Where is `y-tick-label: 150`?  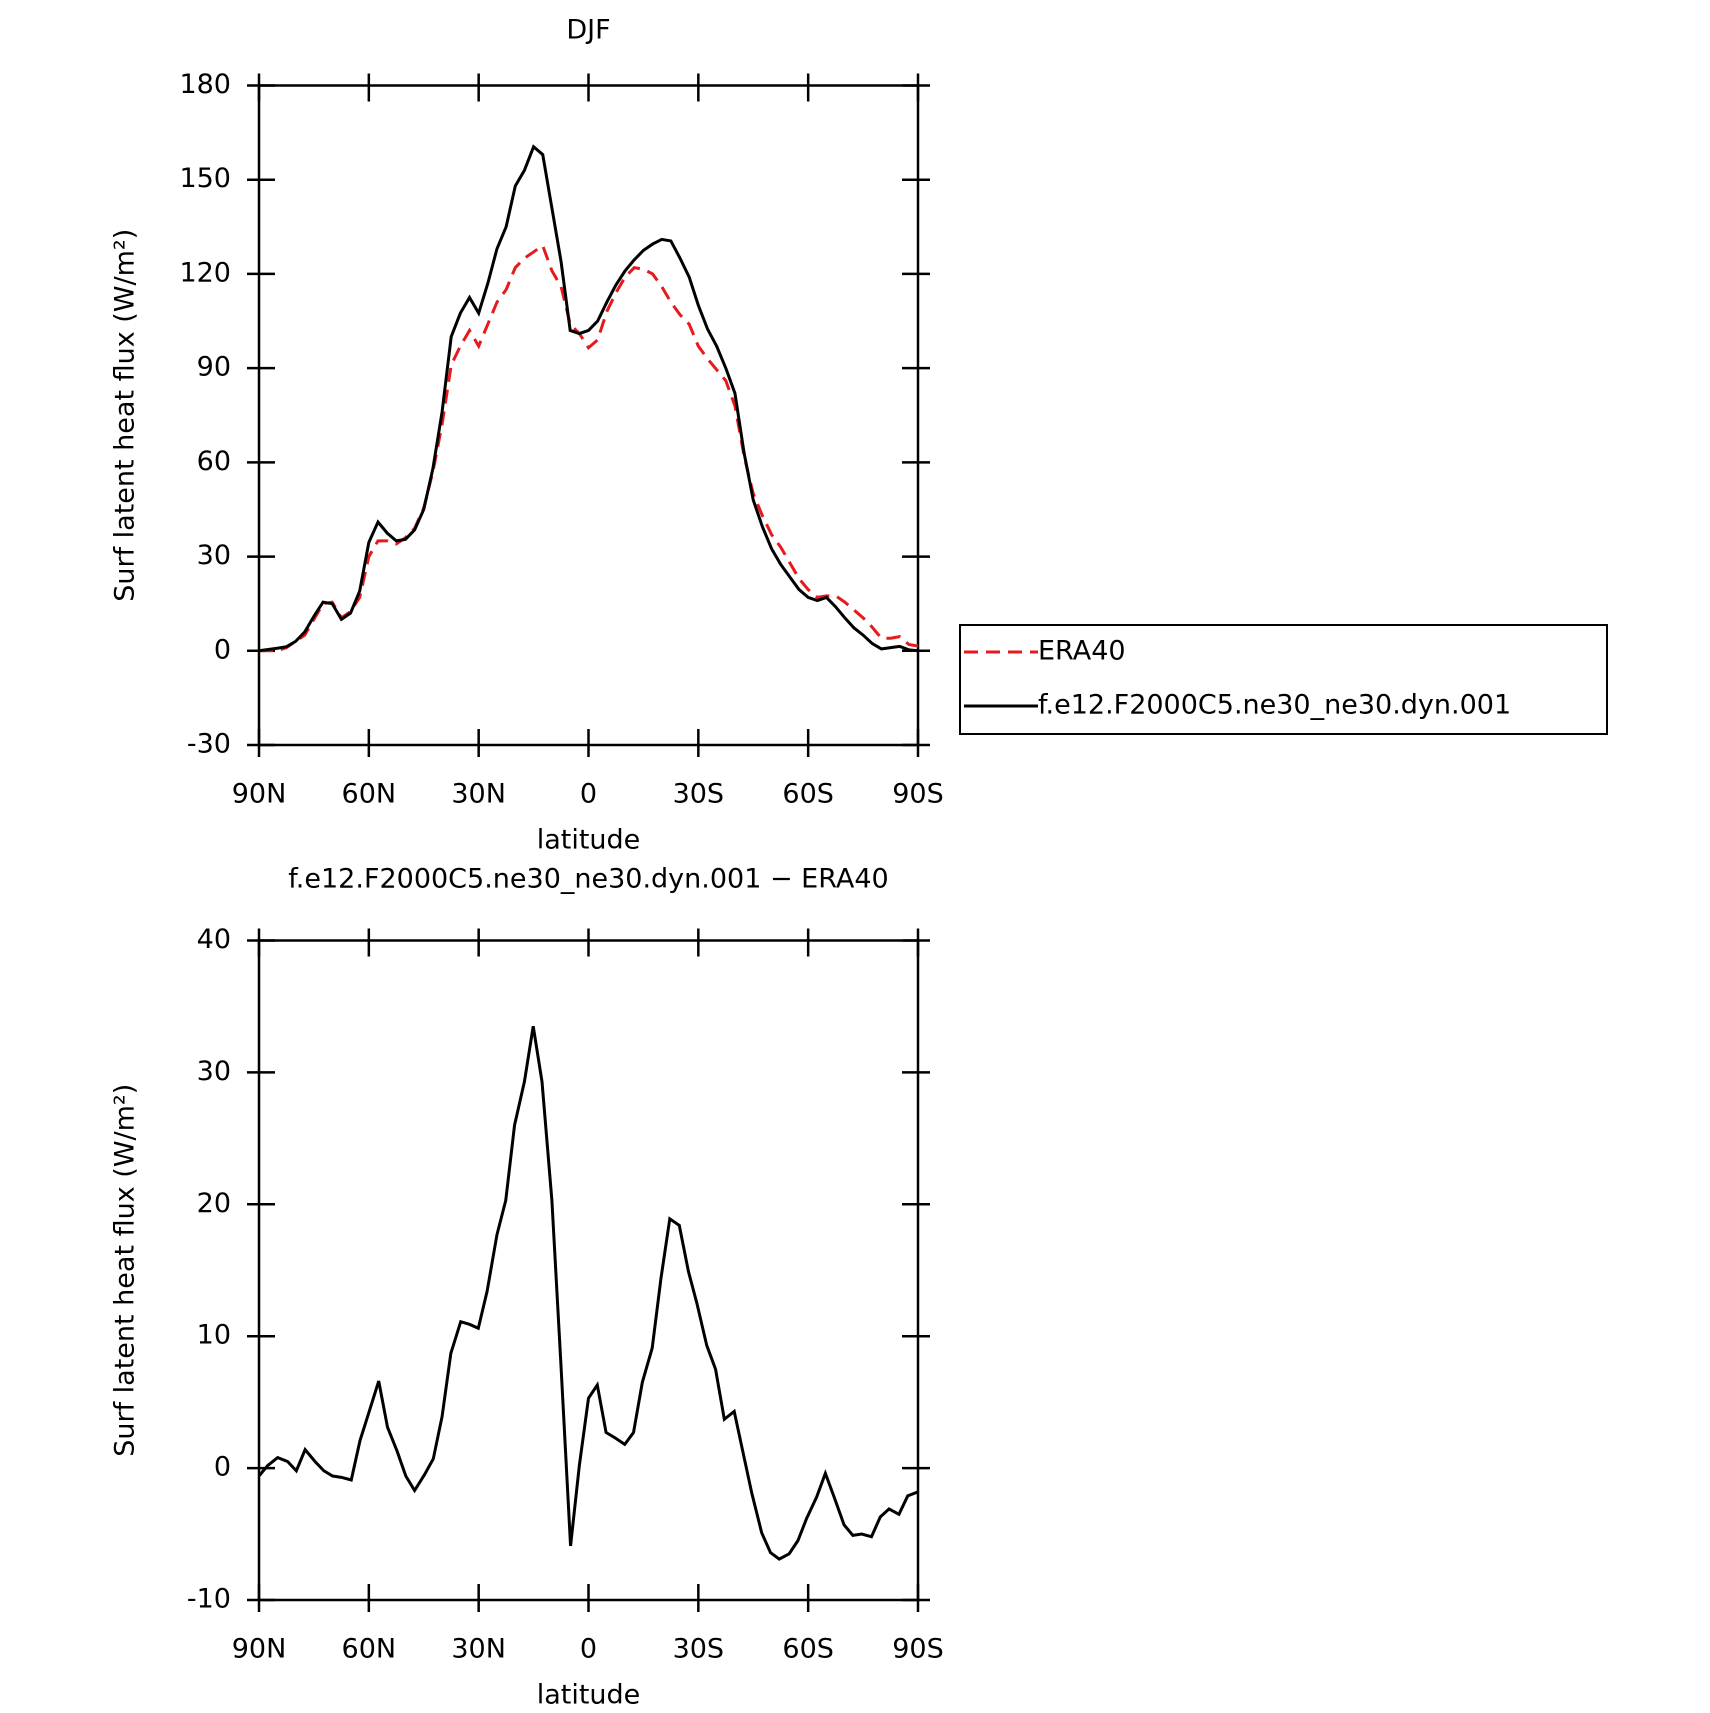
y-tick-label: 150 is located at coordinates (205, 178).